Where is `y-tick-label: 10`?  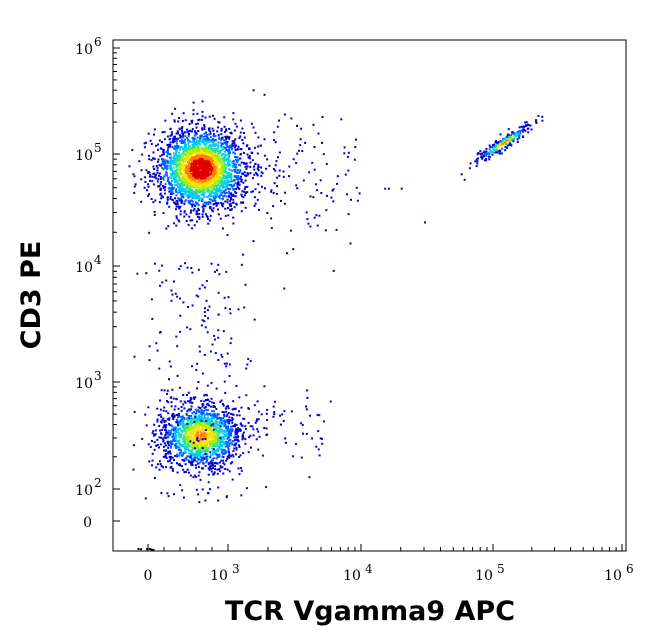 y-tick-label: 10 is located at coordinates (84, 384).